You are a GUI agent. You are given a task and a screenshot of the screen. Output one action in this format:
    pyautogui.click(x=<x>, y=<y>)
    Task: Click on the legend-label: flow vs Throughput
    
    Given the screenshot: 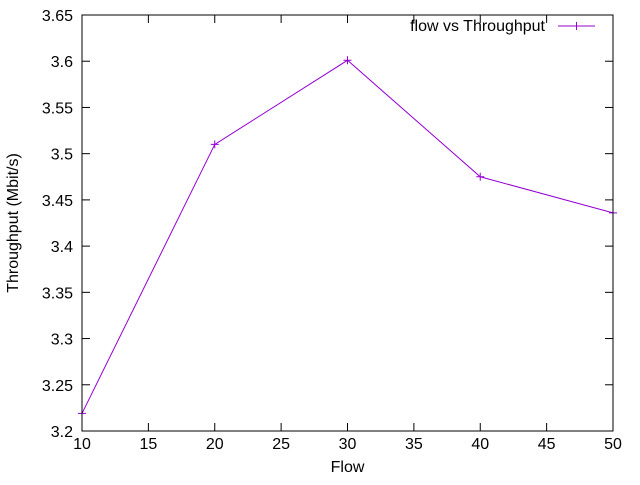 What is the action you would take?
    pyautogui.click(x=477, y=26)
    